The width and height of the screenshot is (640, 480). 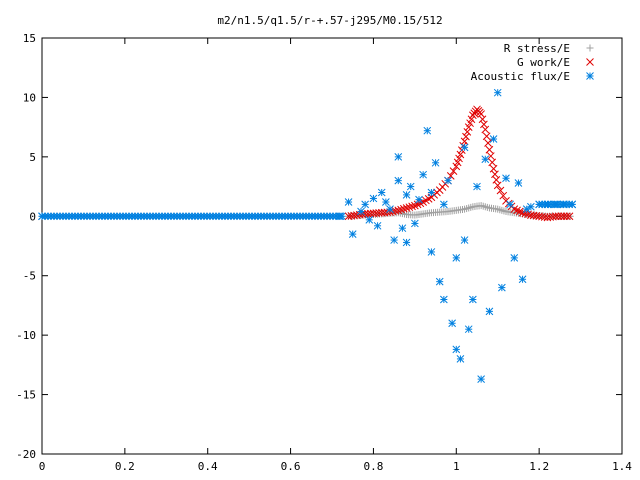 What do you see at coordinates (307, 210) in the screenshot?
I see `acoustic-flux-baseline` at bounding box center [307, 210].